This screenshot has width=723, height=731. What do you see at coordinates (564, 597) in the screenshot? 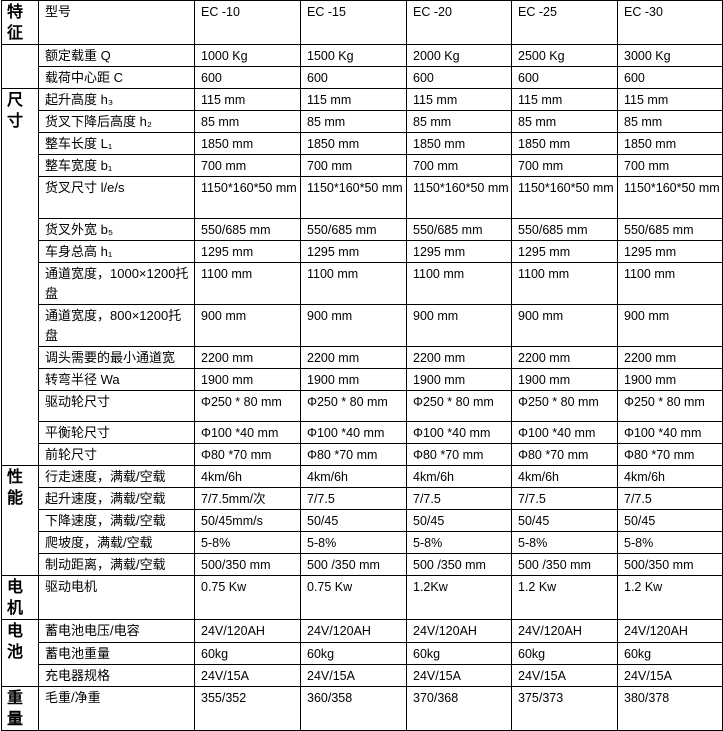
I see `spec-value: 1.2 Kw` at bounding box center [564, 597].